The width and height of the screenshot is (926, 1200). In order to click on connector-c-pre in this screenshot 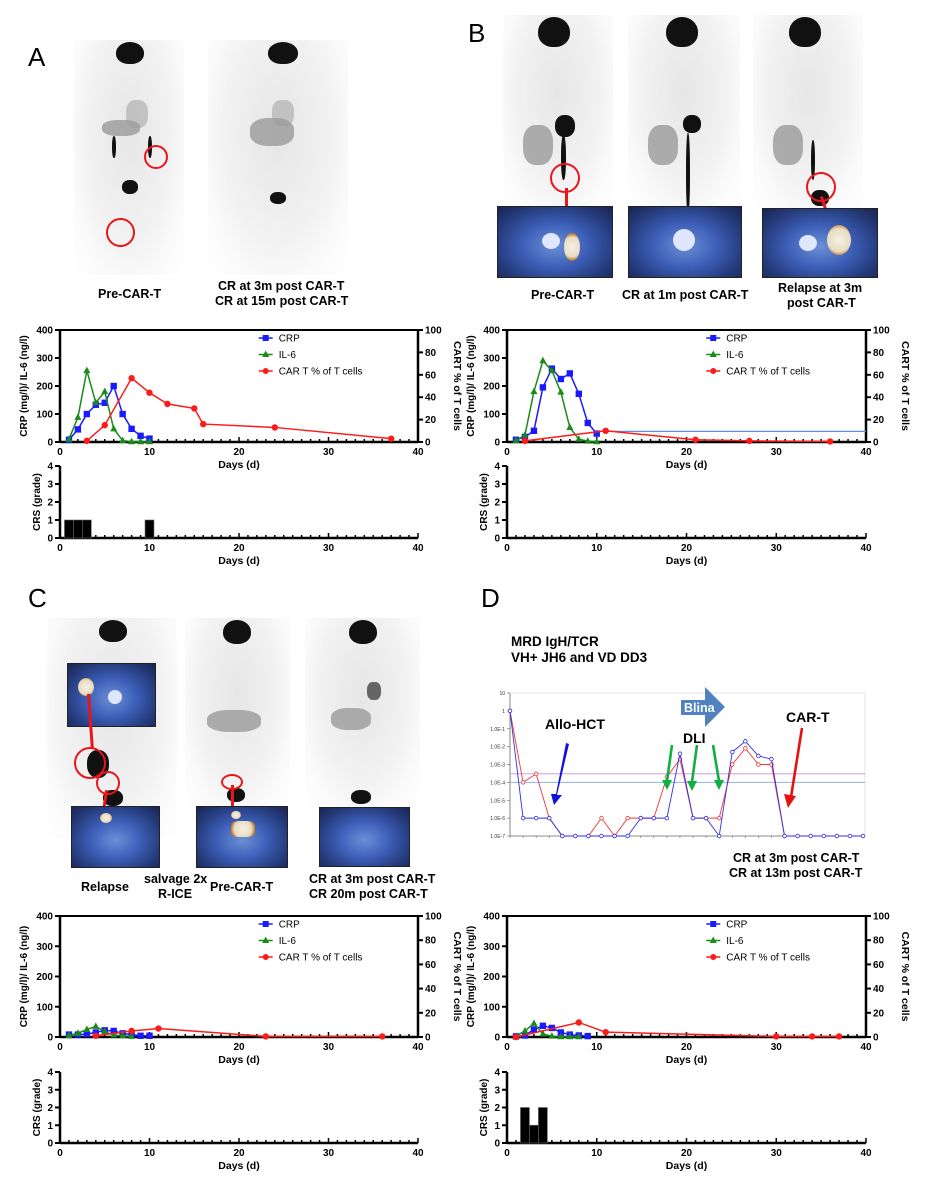, I will do `click(232, 796)`.